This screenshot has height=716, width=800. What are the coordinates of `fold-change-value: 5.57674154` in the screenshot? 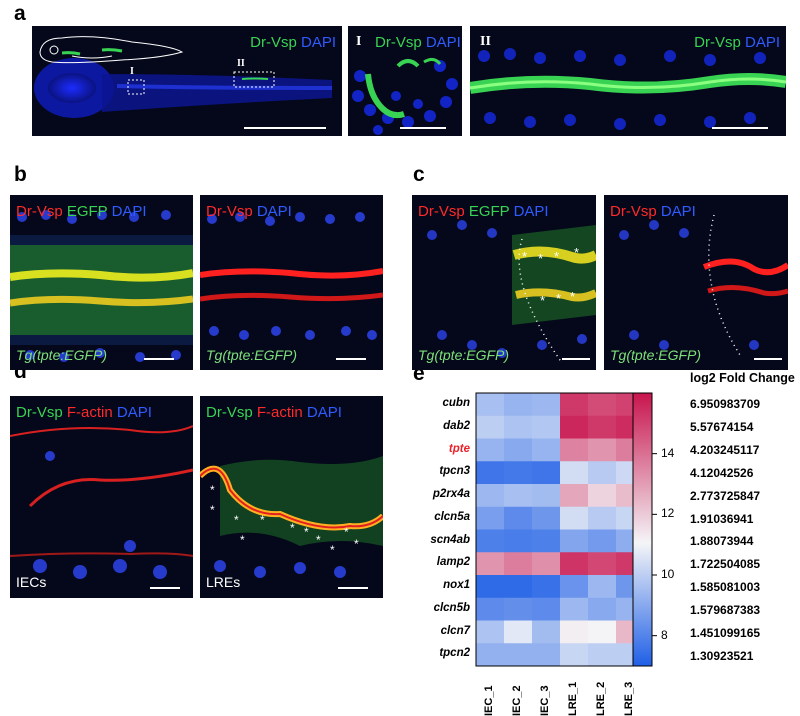 It's located at (722, 426).